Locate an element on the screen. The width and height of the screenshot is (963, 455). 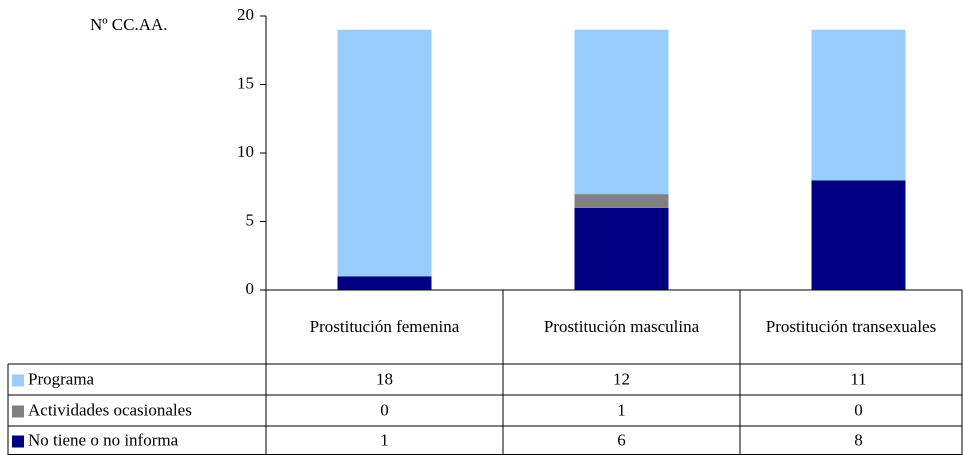
legend-label: Actividades ocasionales is located at coordinates (110, 409).